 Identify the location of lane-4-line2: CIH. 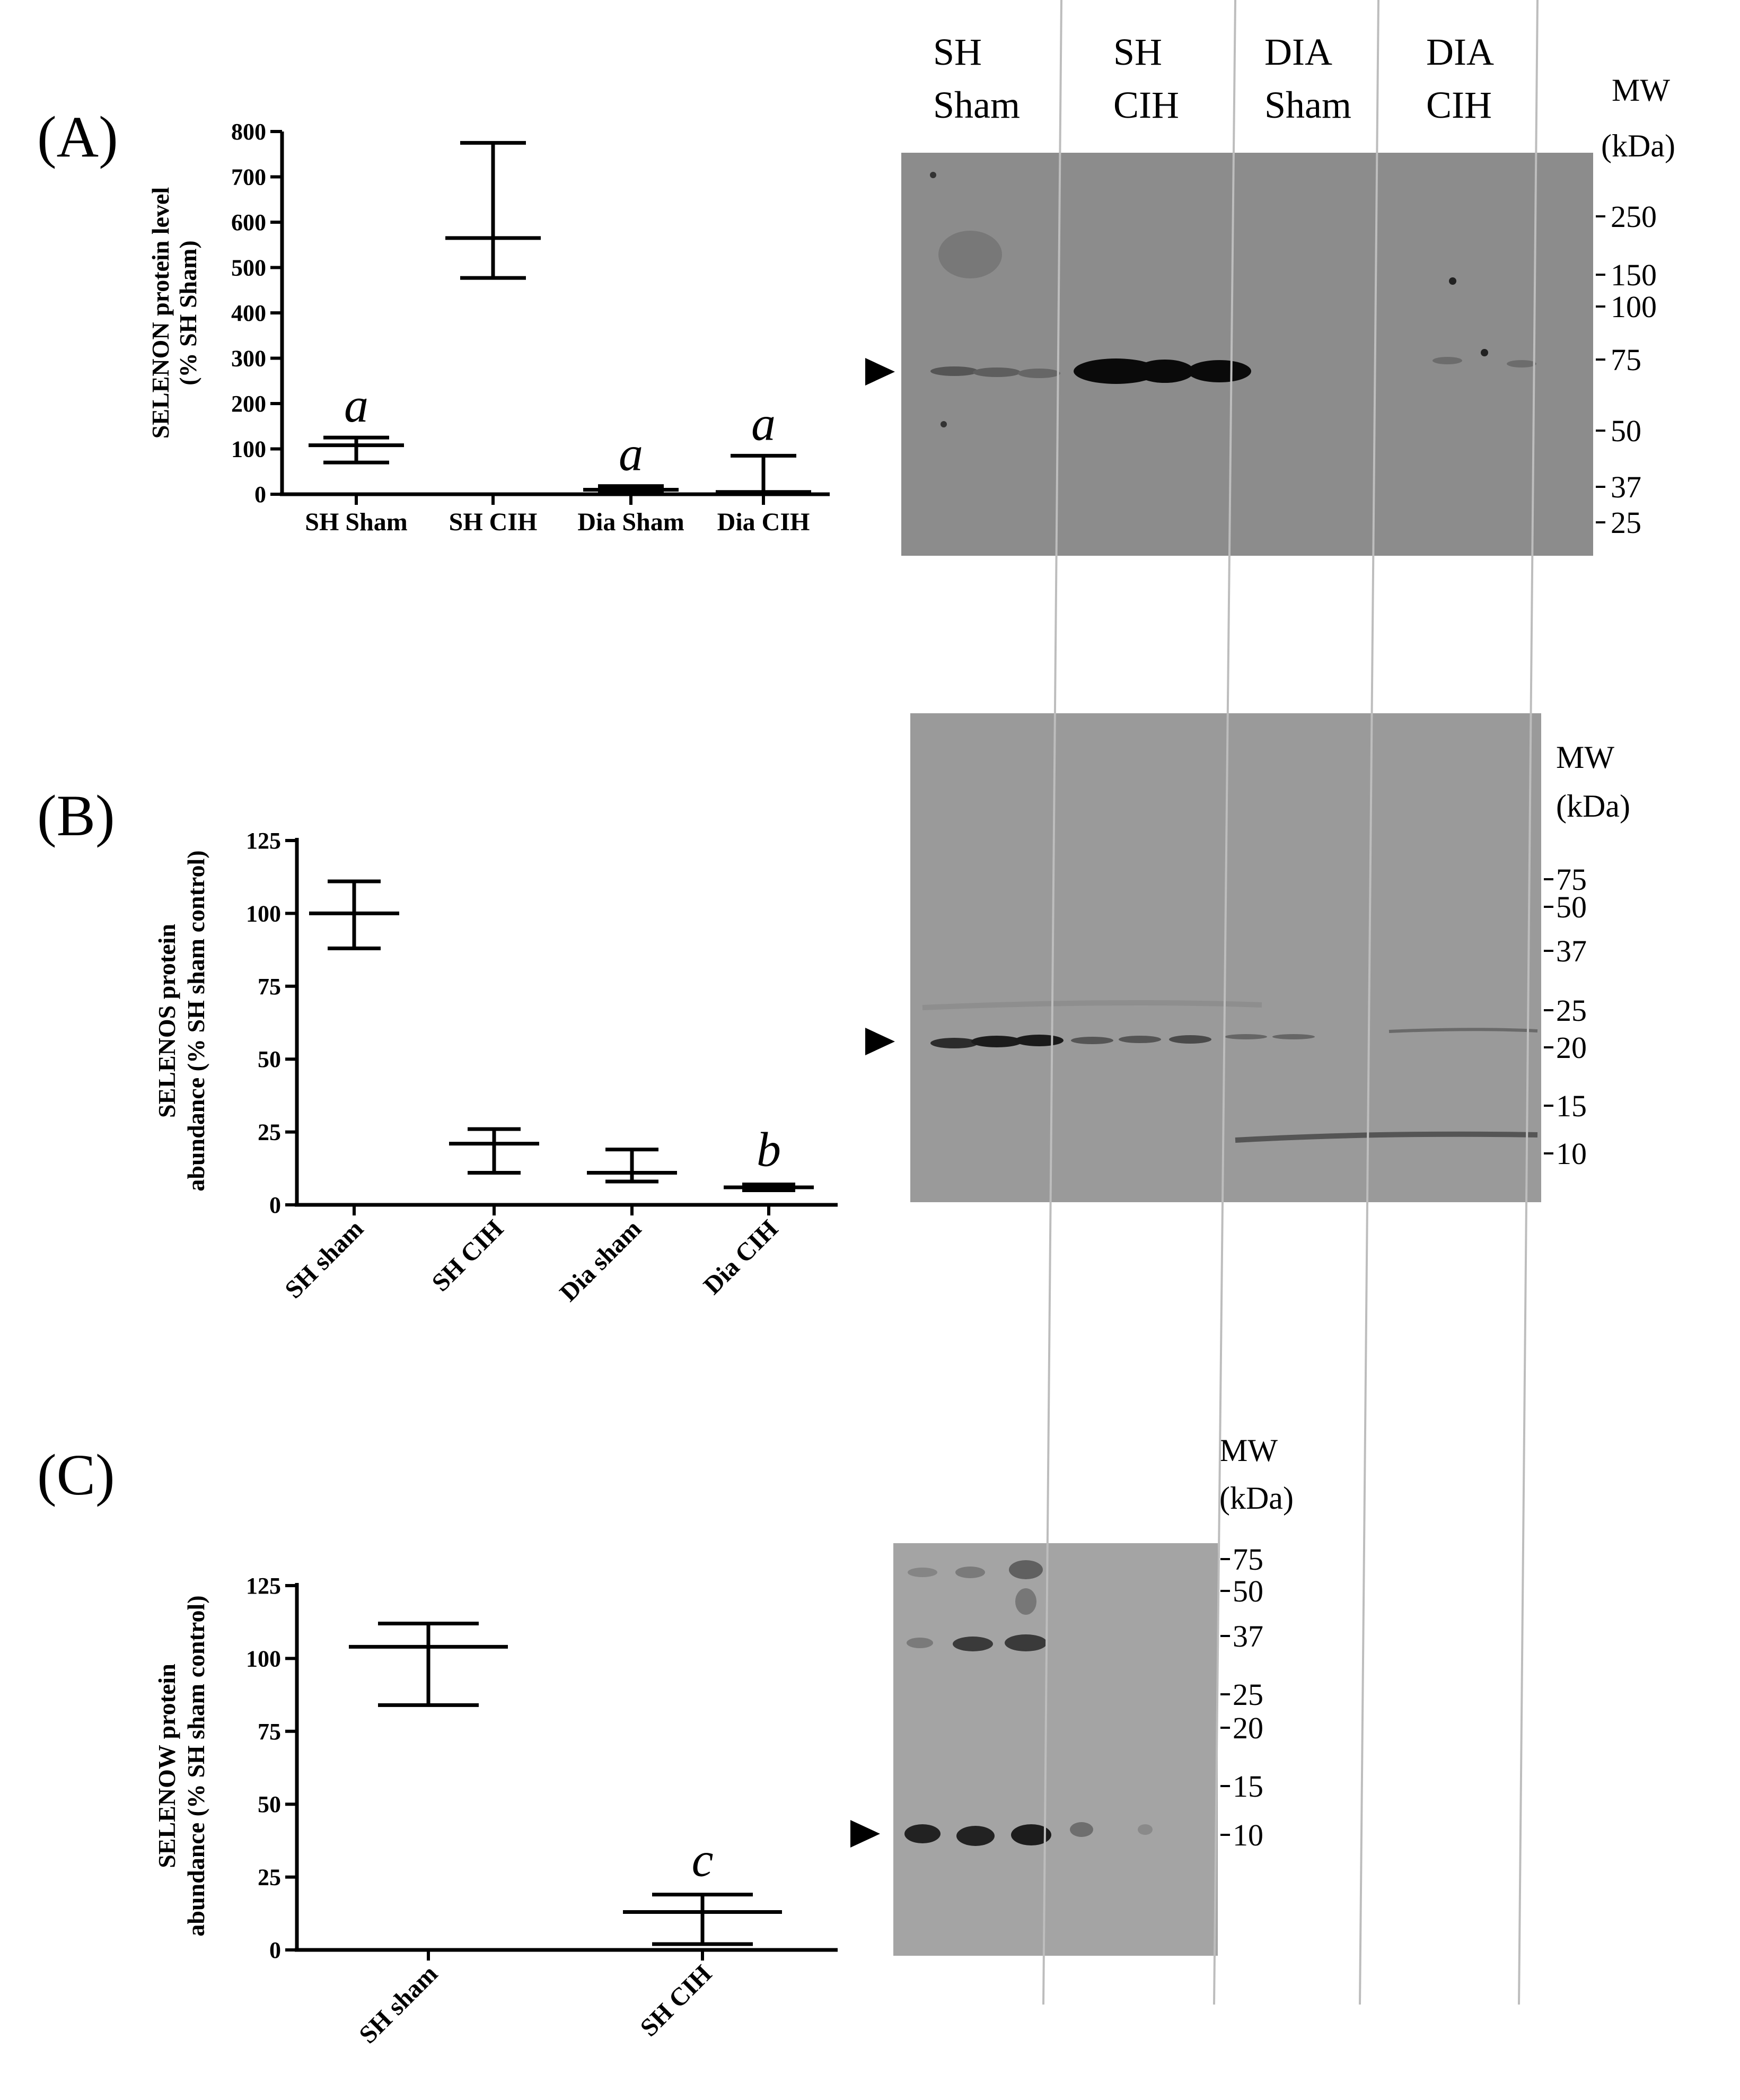
(1459, 105).